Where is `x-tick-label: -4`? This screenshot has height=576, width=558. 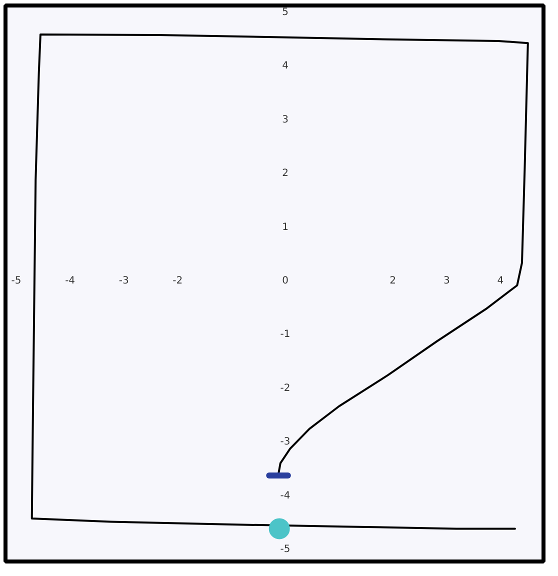 x-tick-label: -4 is located at coordinates (70, 280).